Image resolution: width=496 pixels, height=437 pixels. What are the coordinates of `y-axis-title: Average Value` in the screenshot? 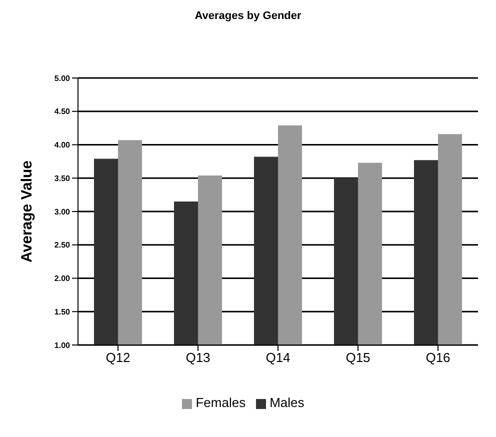 It's located at (27, 211).